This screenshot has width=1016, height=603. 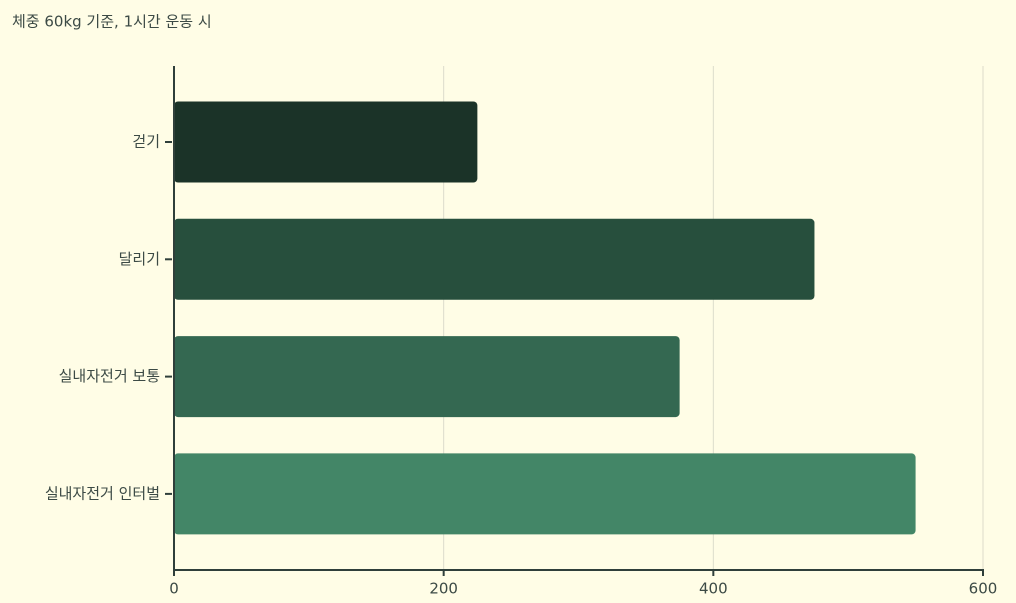 What do you see at coordinates (102, 493) in the screenshot?
I see `y-tick-label: 실내자전거 인터벌` at bounding box center [102, 493].